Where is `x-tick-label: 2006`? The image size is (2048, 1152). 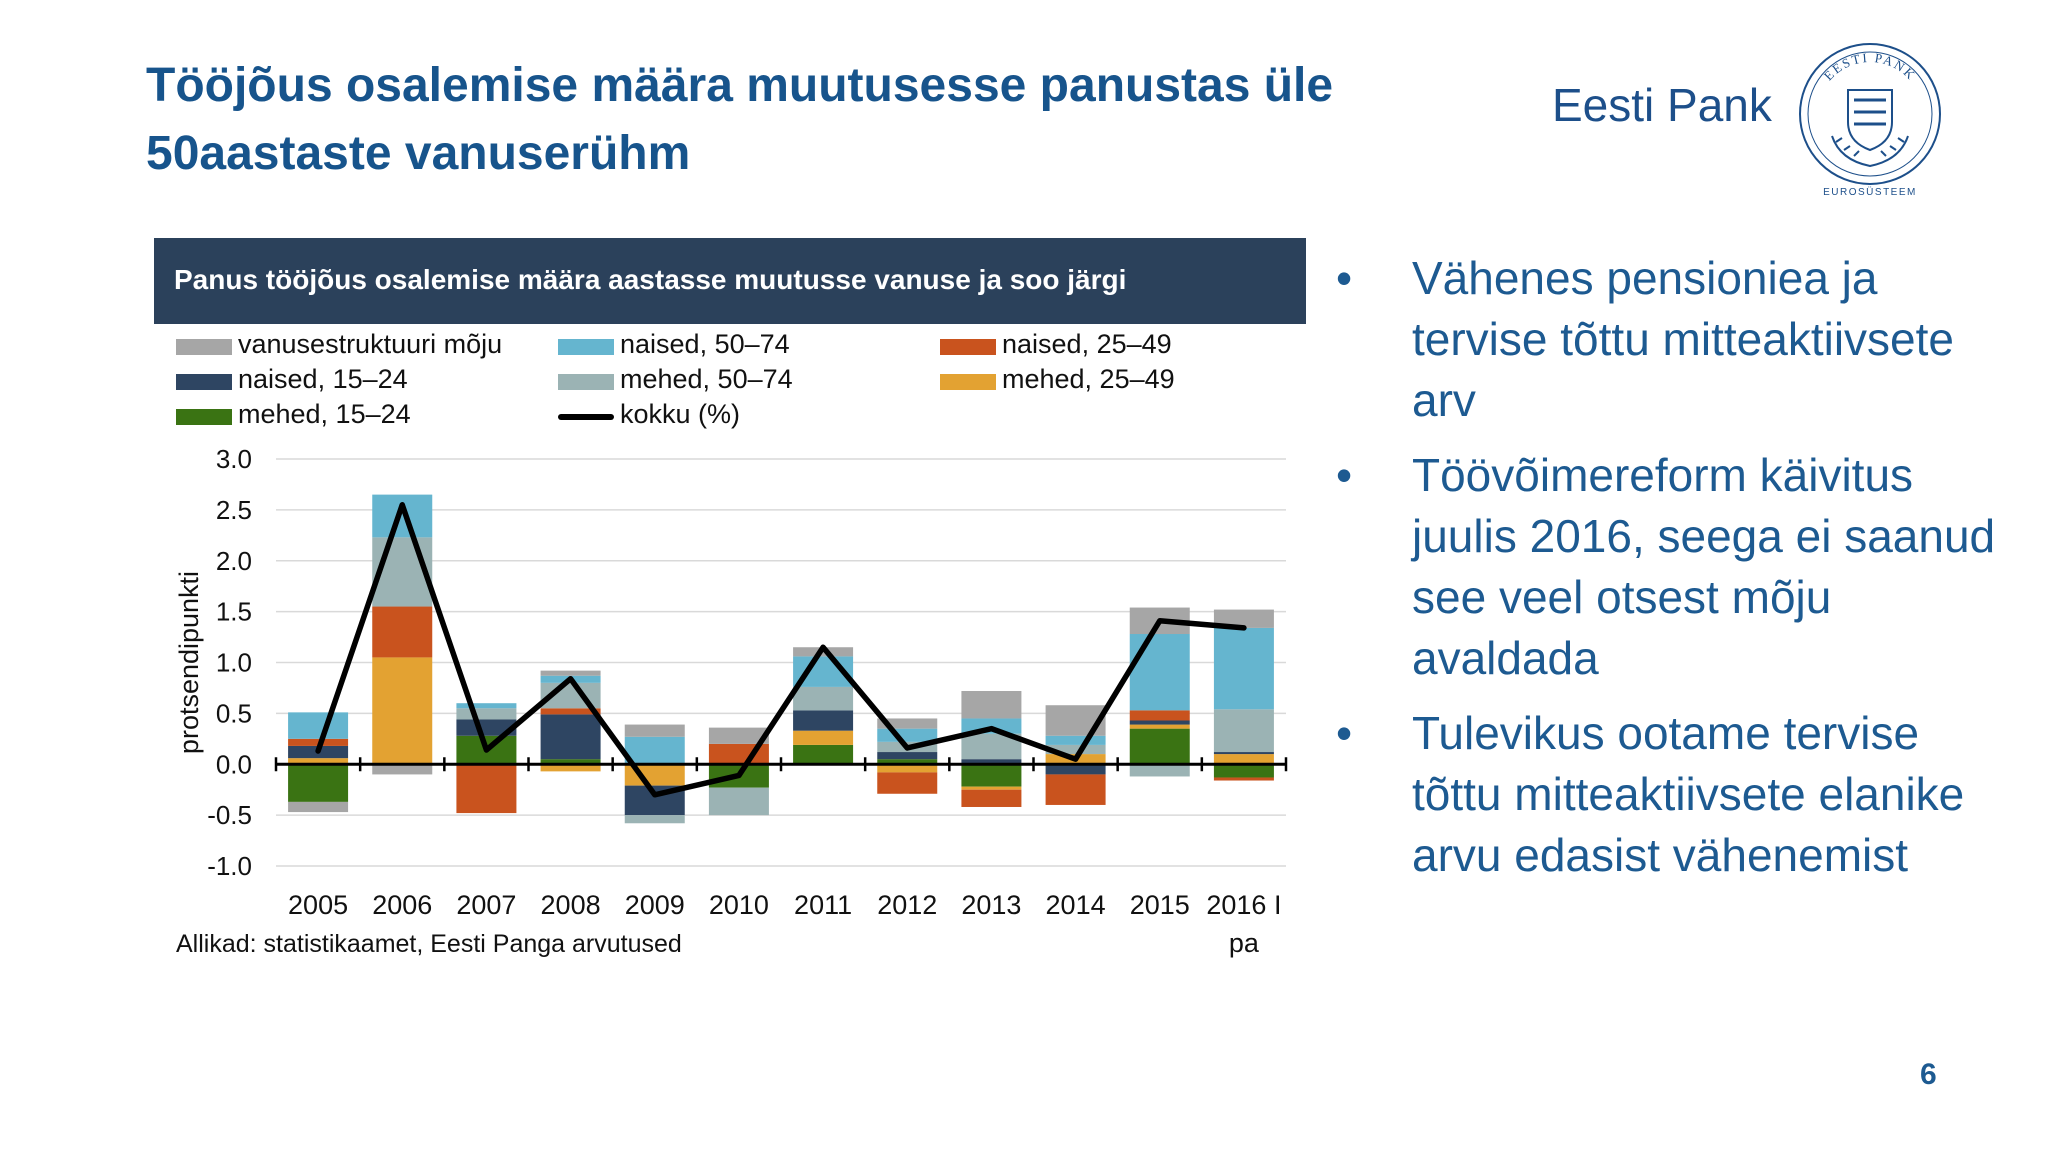
x-tick-label: 2006 is located at coordinates (402, 905).